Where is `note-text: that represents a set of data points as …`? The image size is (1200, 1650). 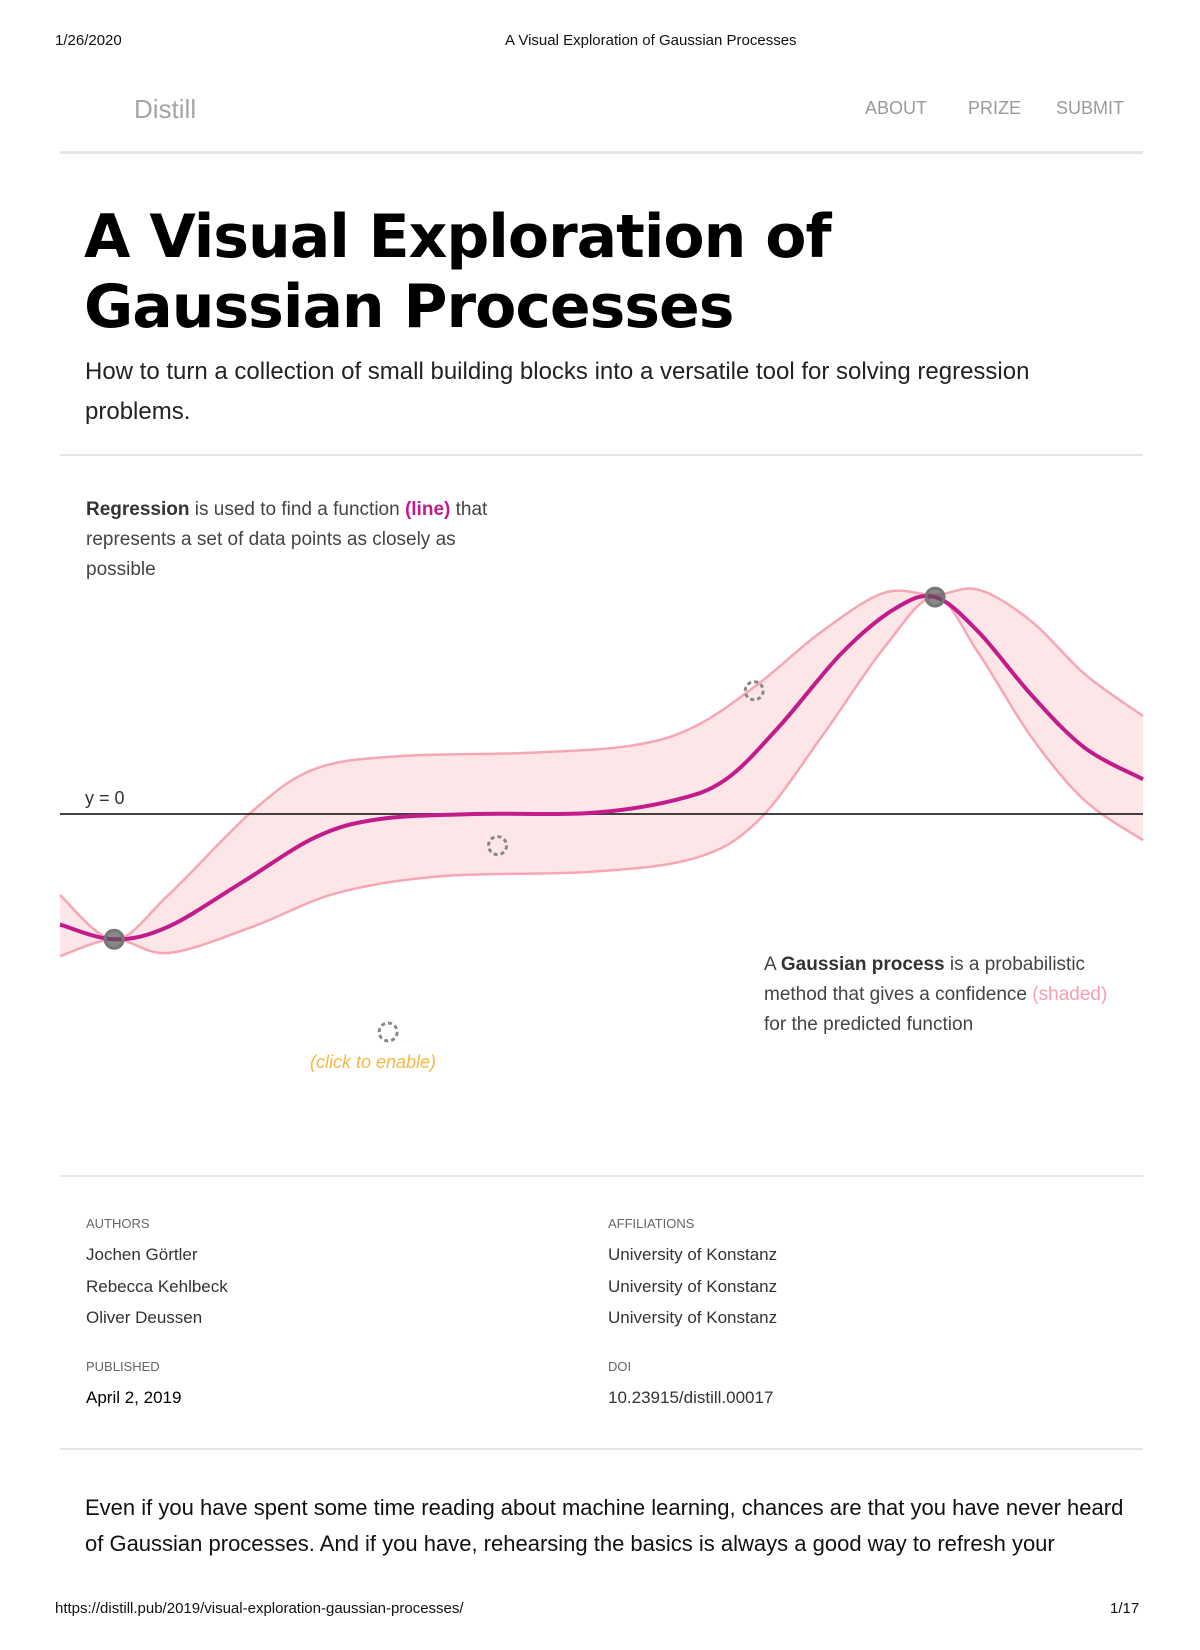 note-text: that represents a set of data points as … is located at coordinates (287, 539).